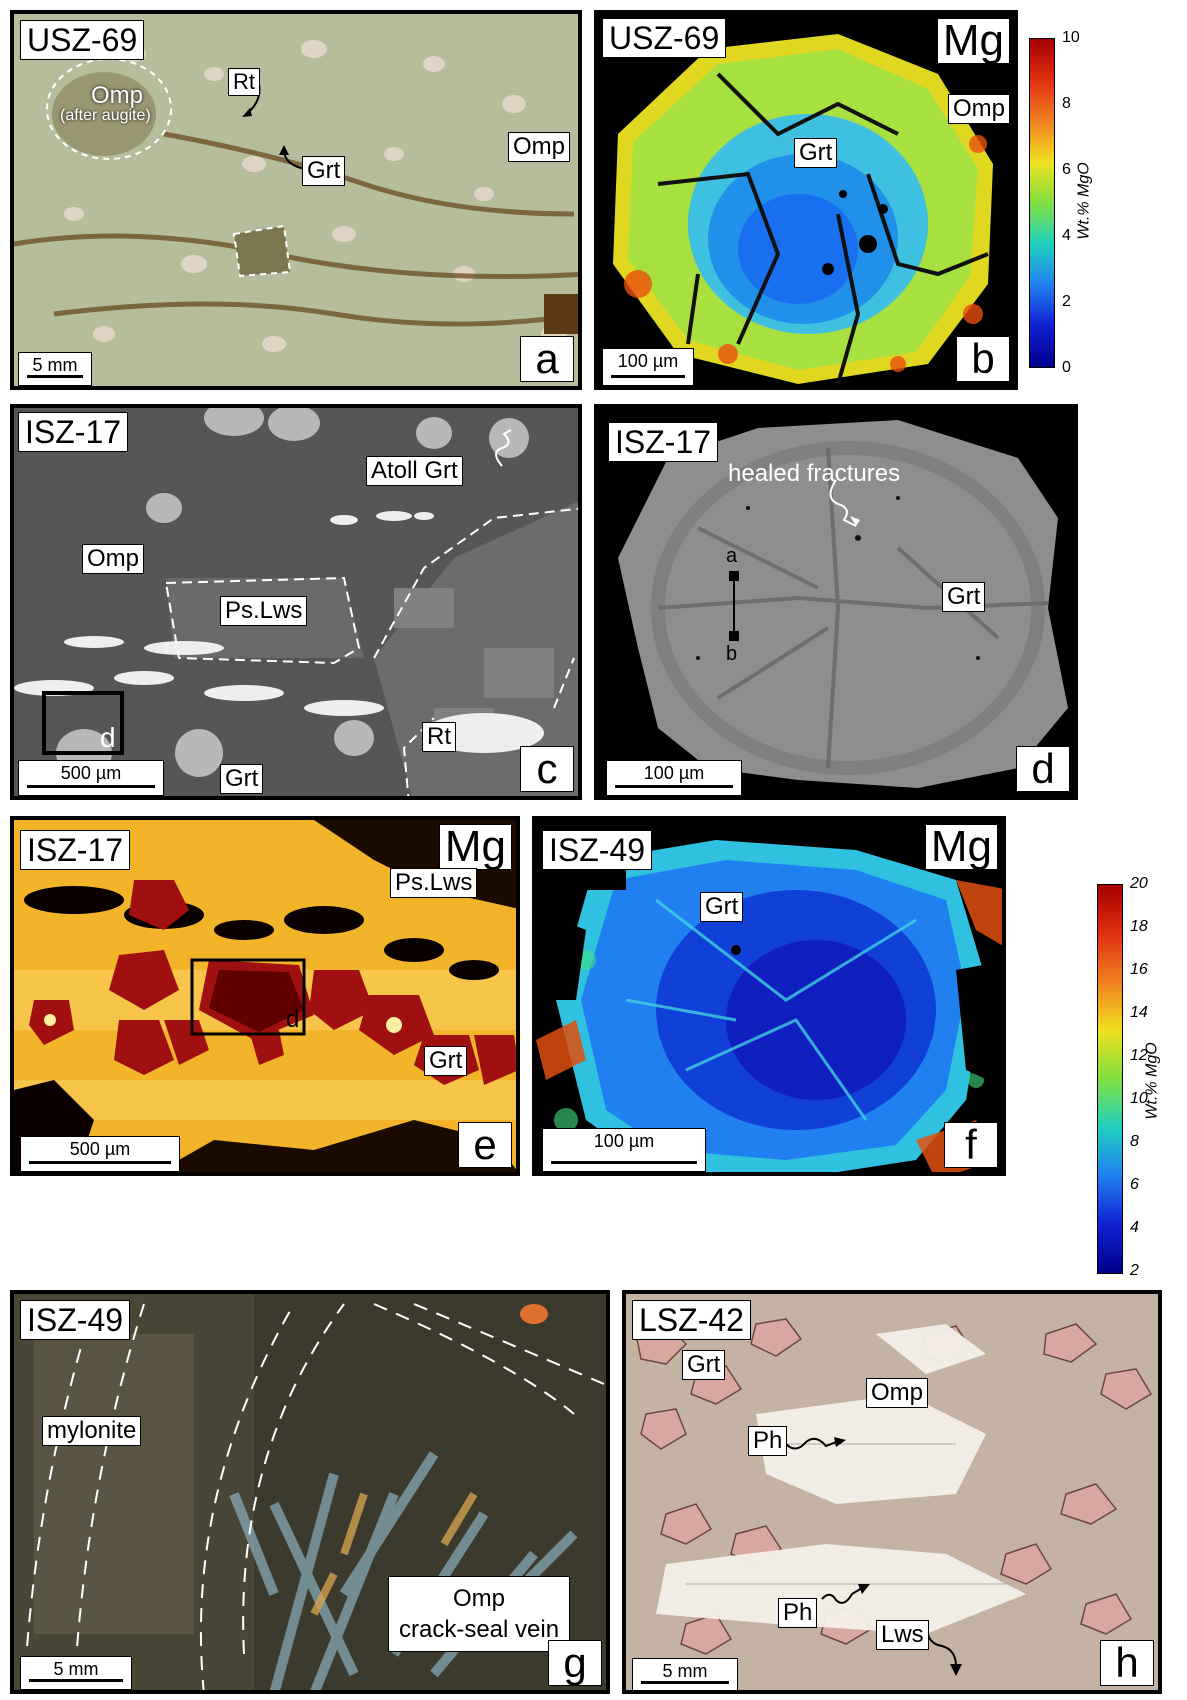 The width and height of the screenshot is (1187, 1700). What do you see at coordinates (902, 1635) in the screenshot?
I see `mineral-label-lws: Lws` at bounding box center [902, 1635].